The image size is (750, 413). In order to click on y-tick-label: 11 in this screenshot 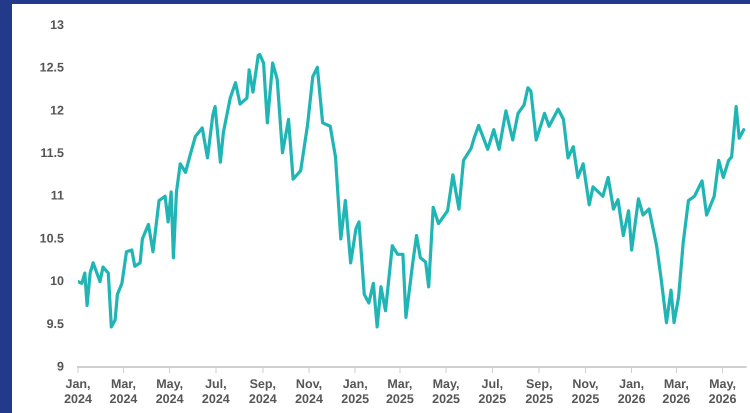, I will do `click(57, 195)`.